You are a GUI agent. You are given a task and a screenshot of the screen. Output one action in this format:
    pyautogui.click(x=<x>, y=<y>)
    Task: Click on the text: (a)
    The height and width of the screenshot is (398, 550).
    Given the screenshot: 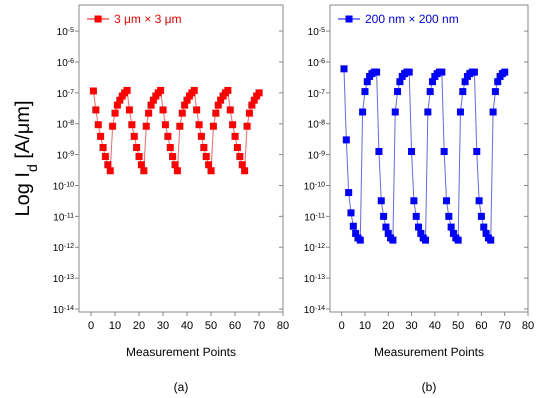 What is the action you would take?
    pyautogui.click(x=181, y=387)
    